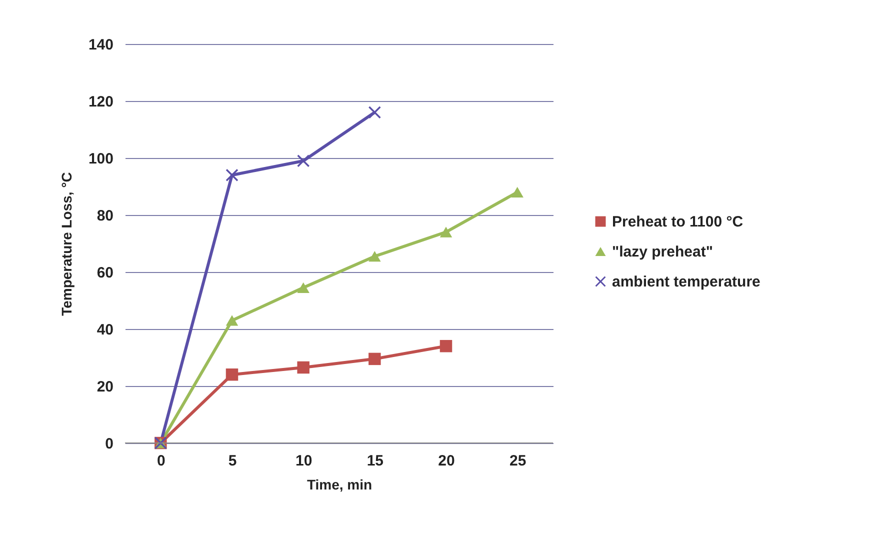 This screenshot has width=888, height=552. Describe the element at coordinates (446, 461) in the screenshot. I see `x-tick-label: 20` at that location.